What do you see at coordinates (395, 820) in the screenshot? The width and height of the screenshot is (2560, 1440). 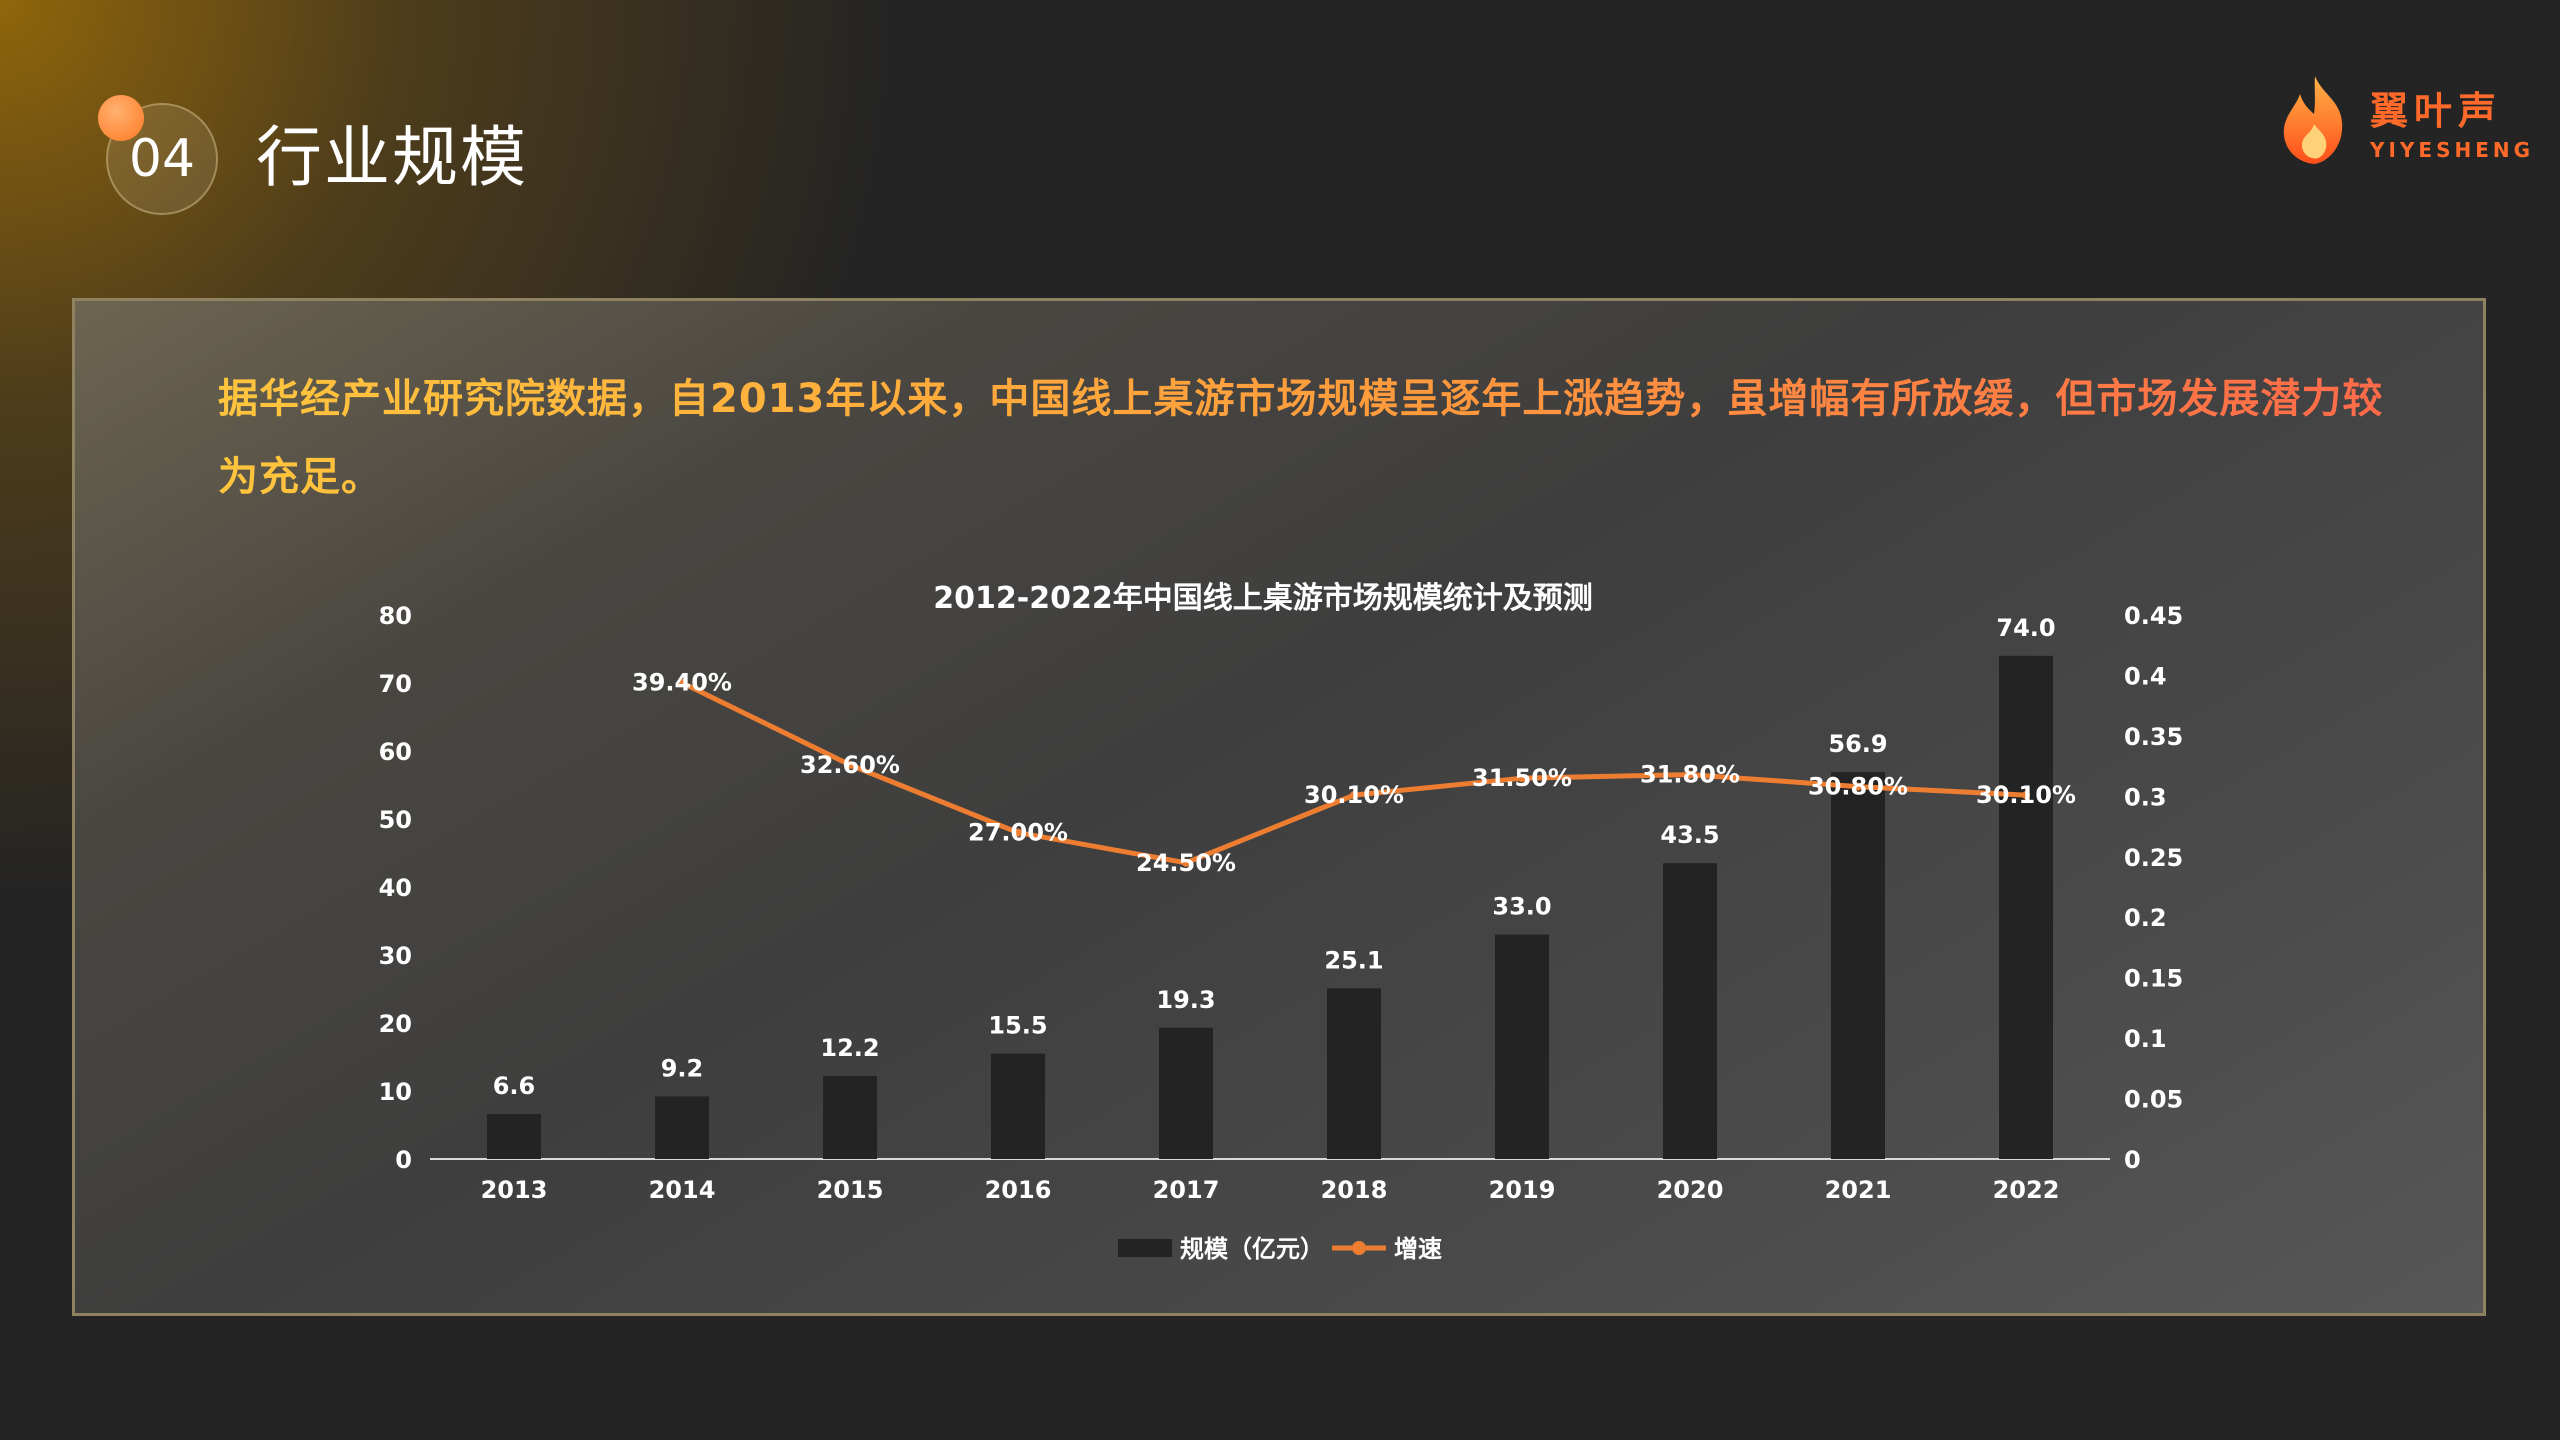 I see `y-left-tick-label: 50` at bounding box center [395, 820].